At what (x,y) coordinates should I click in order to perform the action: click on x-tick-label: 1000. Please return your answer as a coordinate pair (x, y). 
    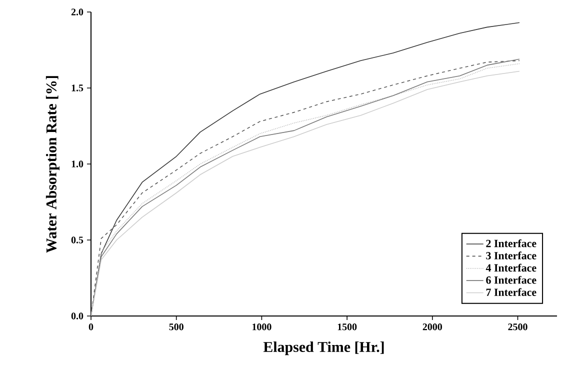
    Looking at the image, I should click on (262, 327).